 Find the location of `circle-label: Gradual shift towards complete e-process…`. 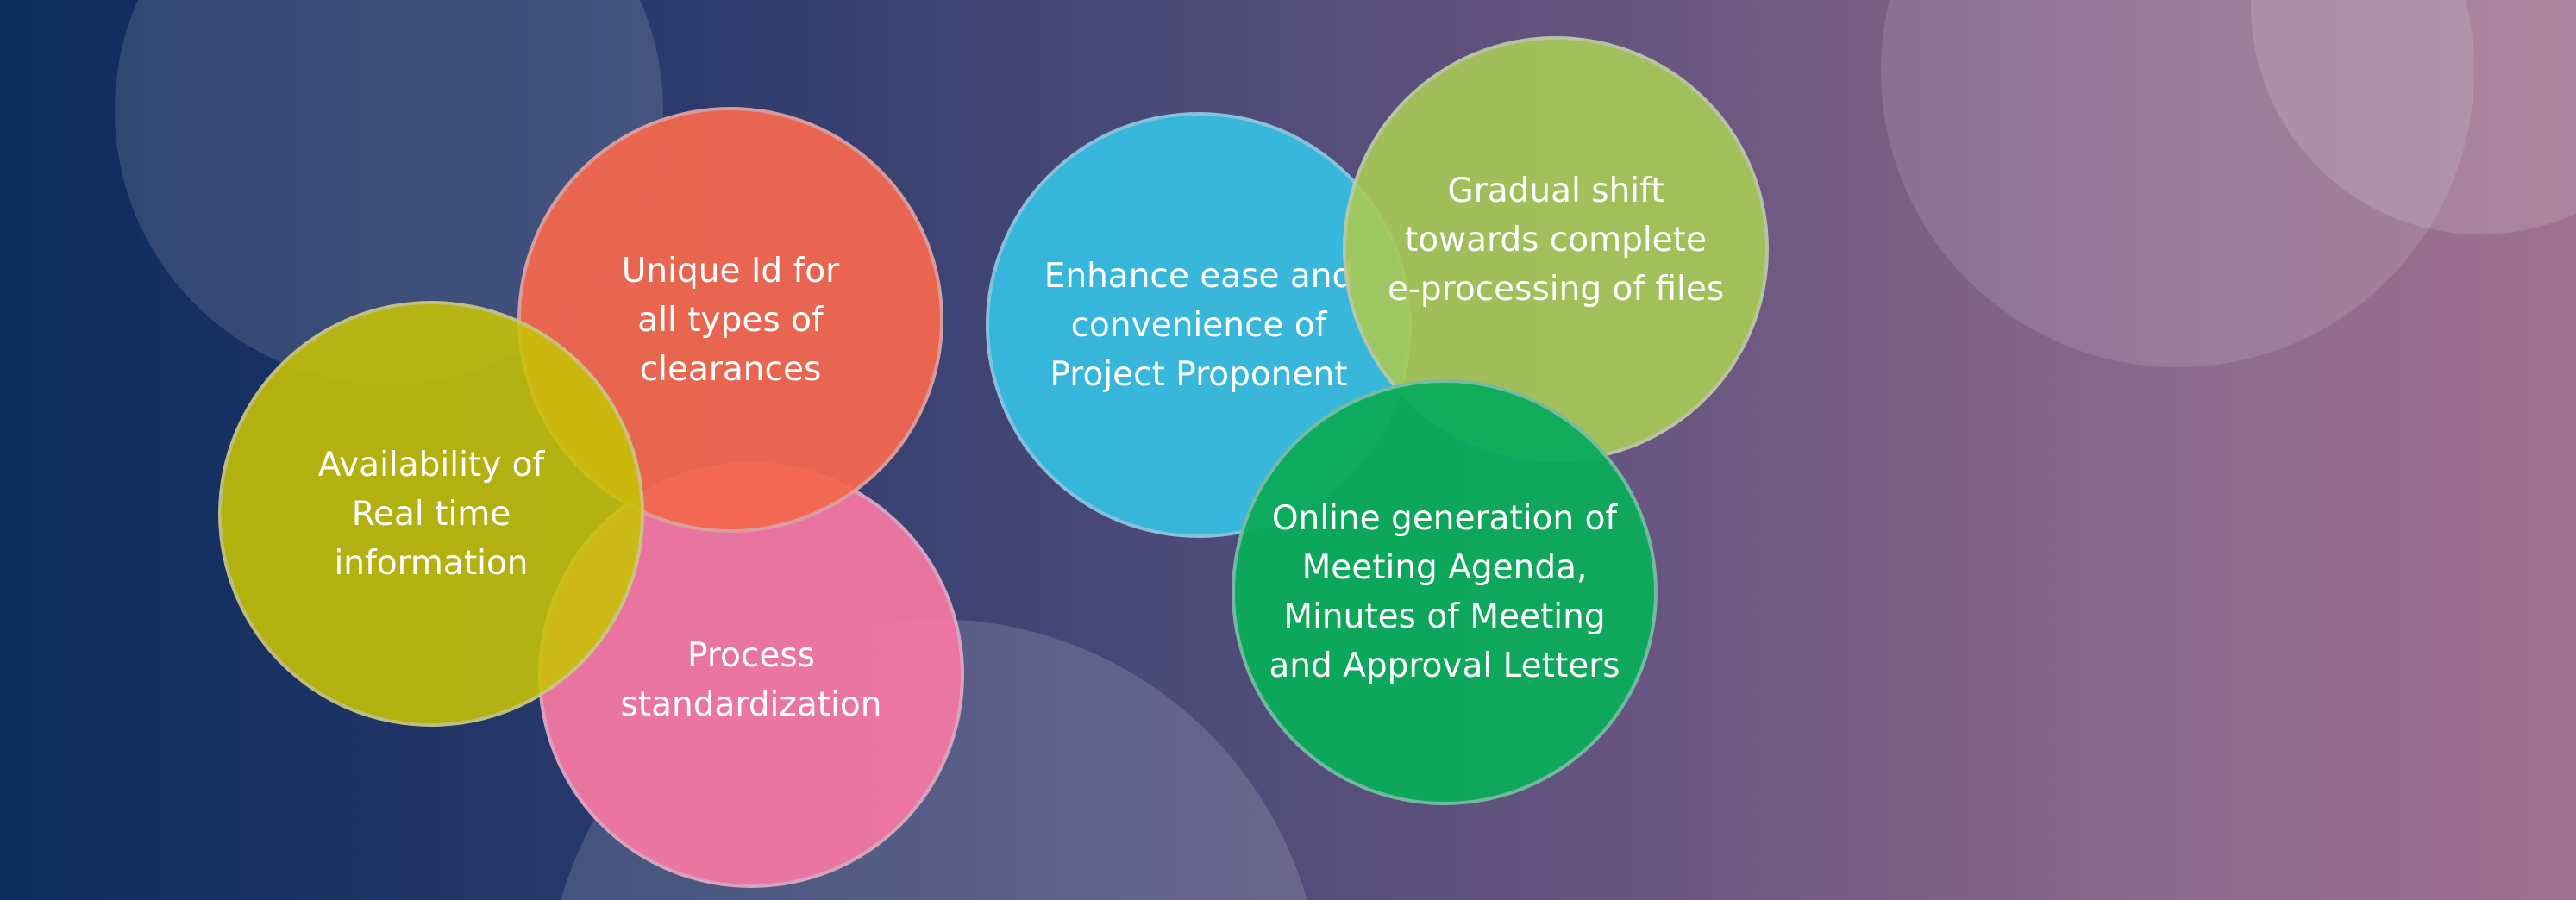

circle-label: Gradual shift towards complete e-process… is located at coordinates (1556, 240).